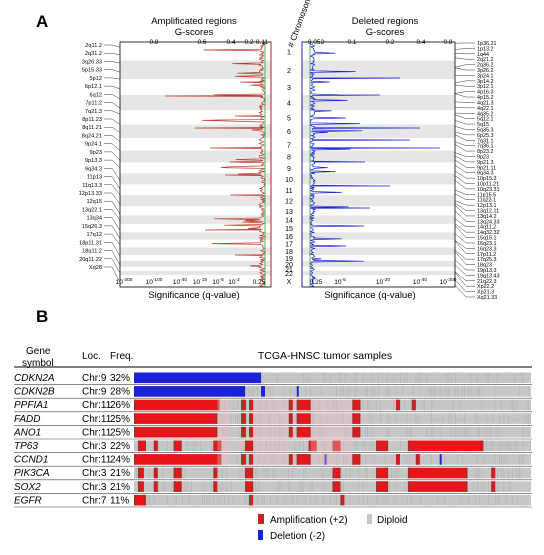 This screenshot has width=544, height=555. I want to click on gene-loc-CDKN2B: Chr:9, so click(94, 392).